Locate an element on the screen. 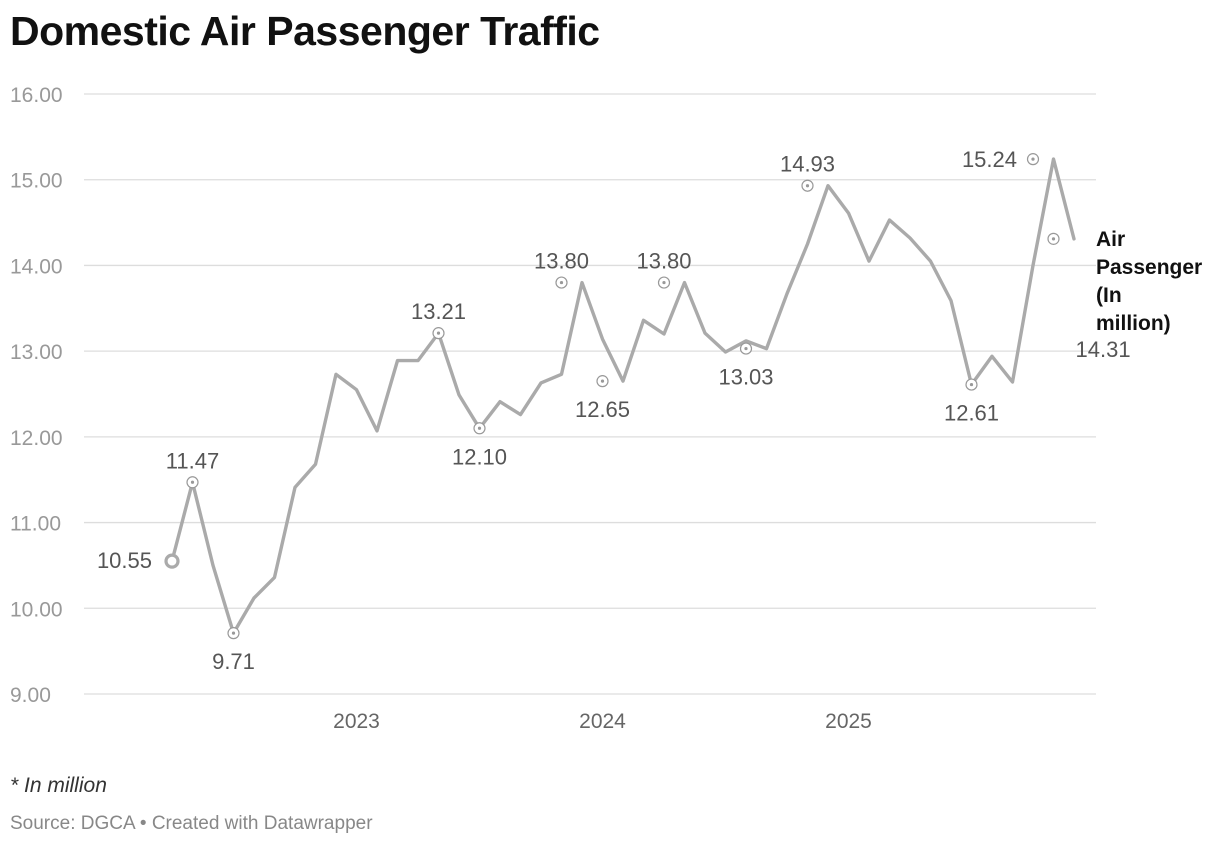 This screenshot has height=848, width=1220. footnote: * In million is located at coordinates (58, 785).